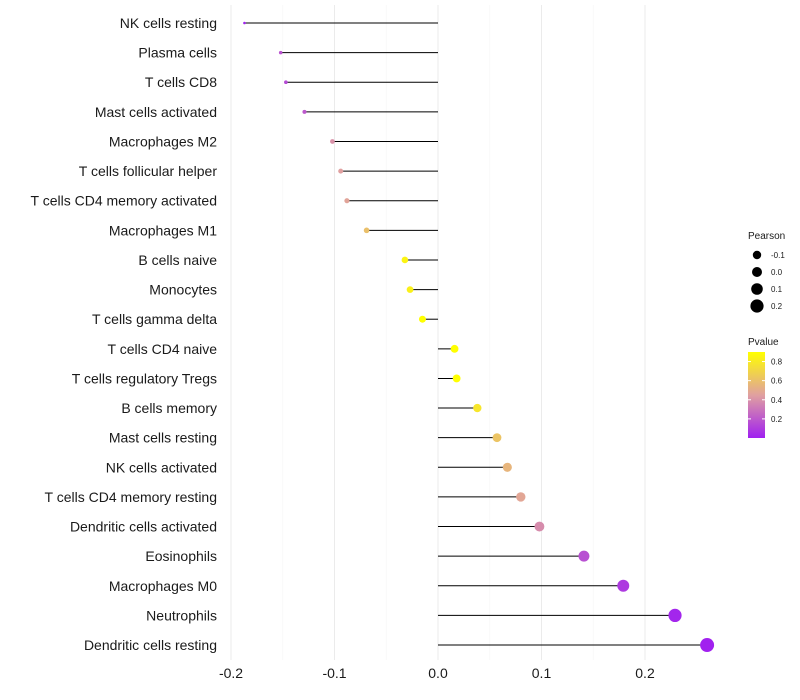  What do you see at coordinates (777, 272) in the screenshot?
I see `pearson-legend-label: 0.0` at bounding box center [777, 272].